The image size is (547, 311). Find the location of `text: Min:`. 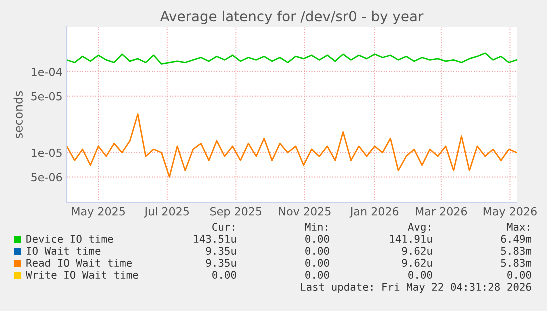

text: Min: is located at coordinates (316, 226).